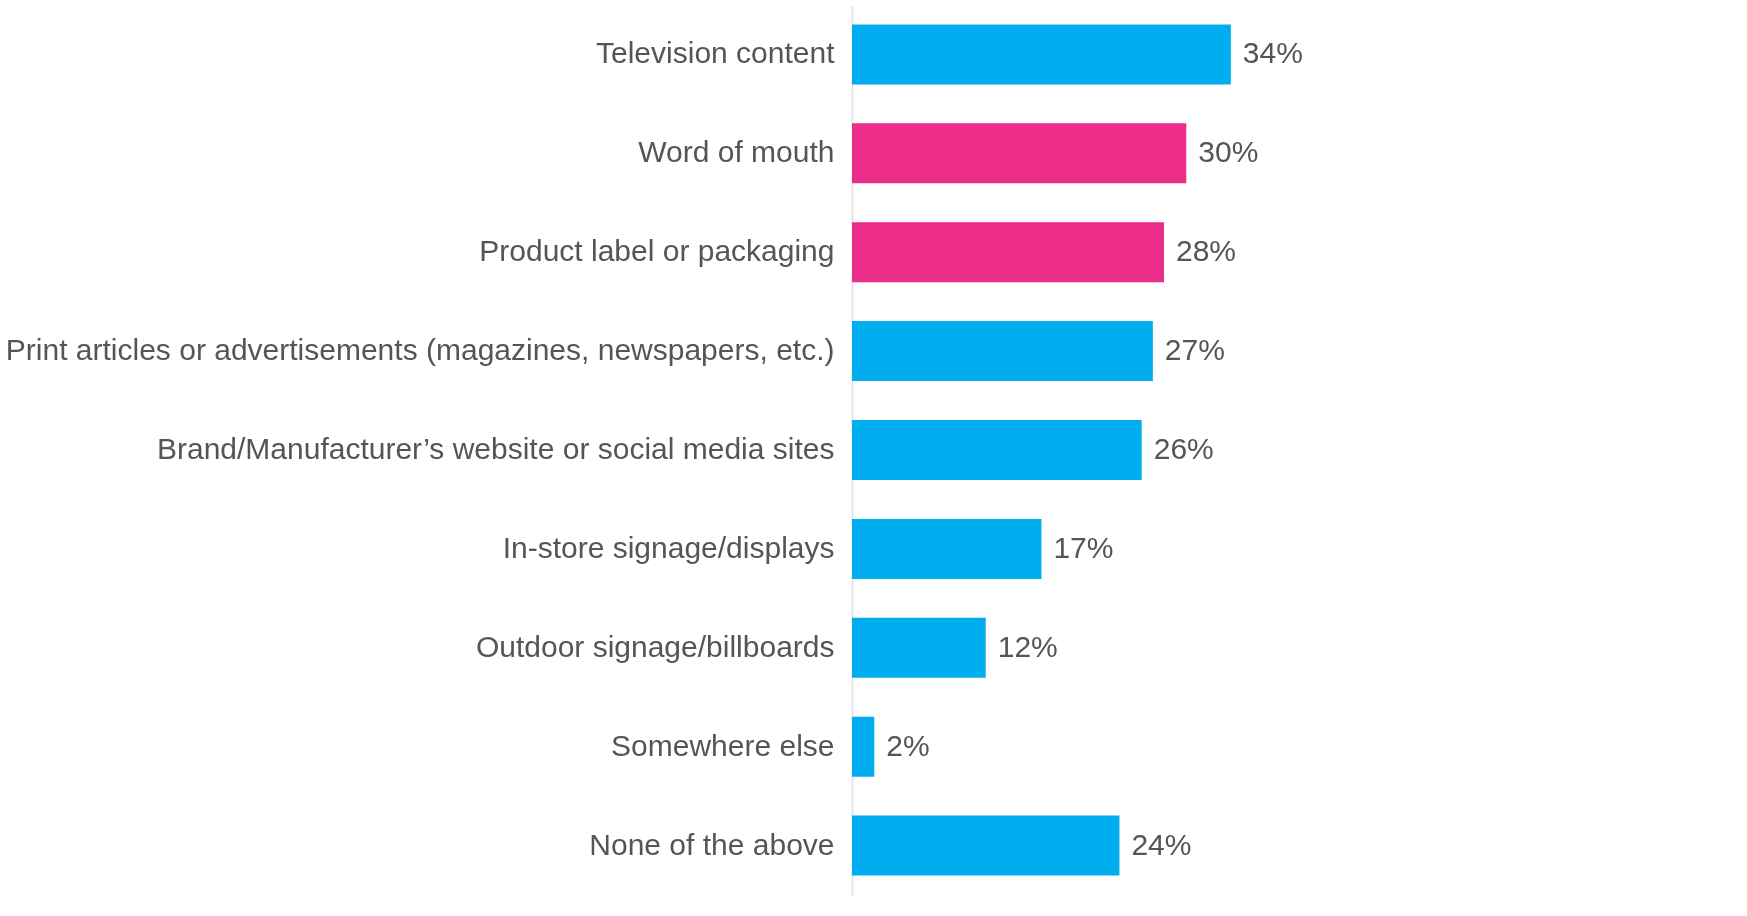 The width and height of the screenshot is (1747, 916). I want to click on y-tick-label: Brand/Manufacturer’s website or social media sites, so click(495, 448).